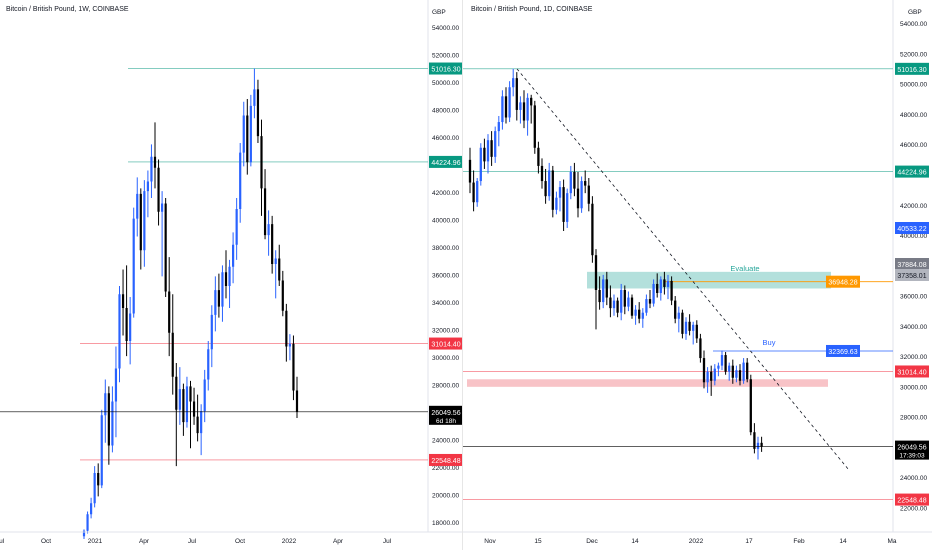 This screenshot has height=550, width=932. What do you see at coordinates (445, 345) in the screenshot?
I see `level-price-tag: 31014.40` at bounding box center [445, 345].